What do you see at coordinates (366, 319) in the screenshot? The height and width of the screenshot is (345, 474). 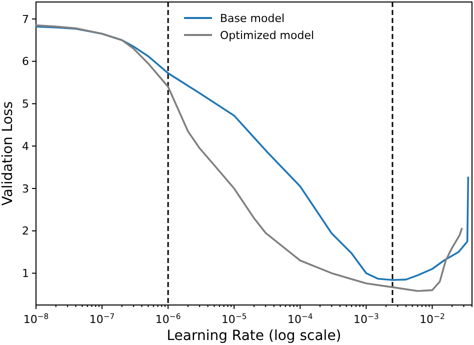 I see `x-tick-label: 10$^{−3}$` at bounding box center [366, 319].